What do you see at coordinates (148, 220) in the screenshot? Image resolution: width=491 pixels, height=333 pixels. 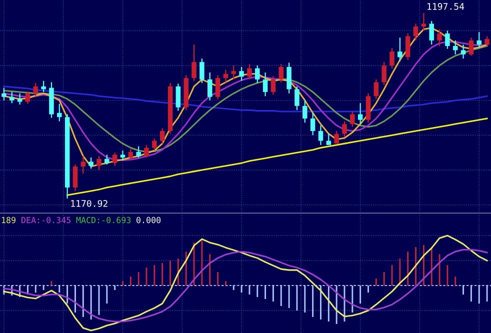 I see `text: 0.000` at bounding box center [148, 220].